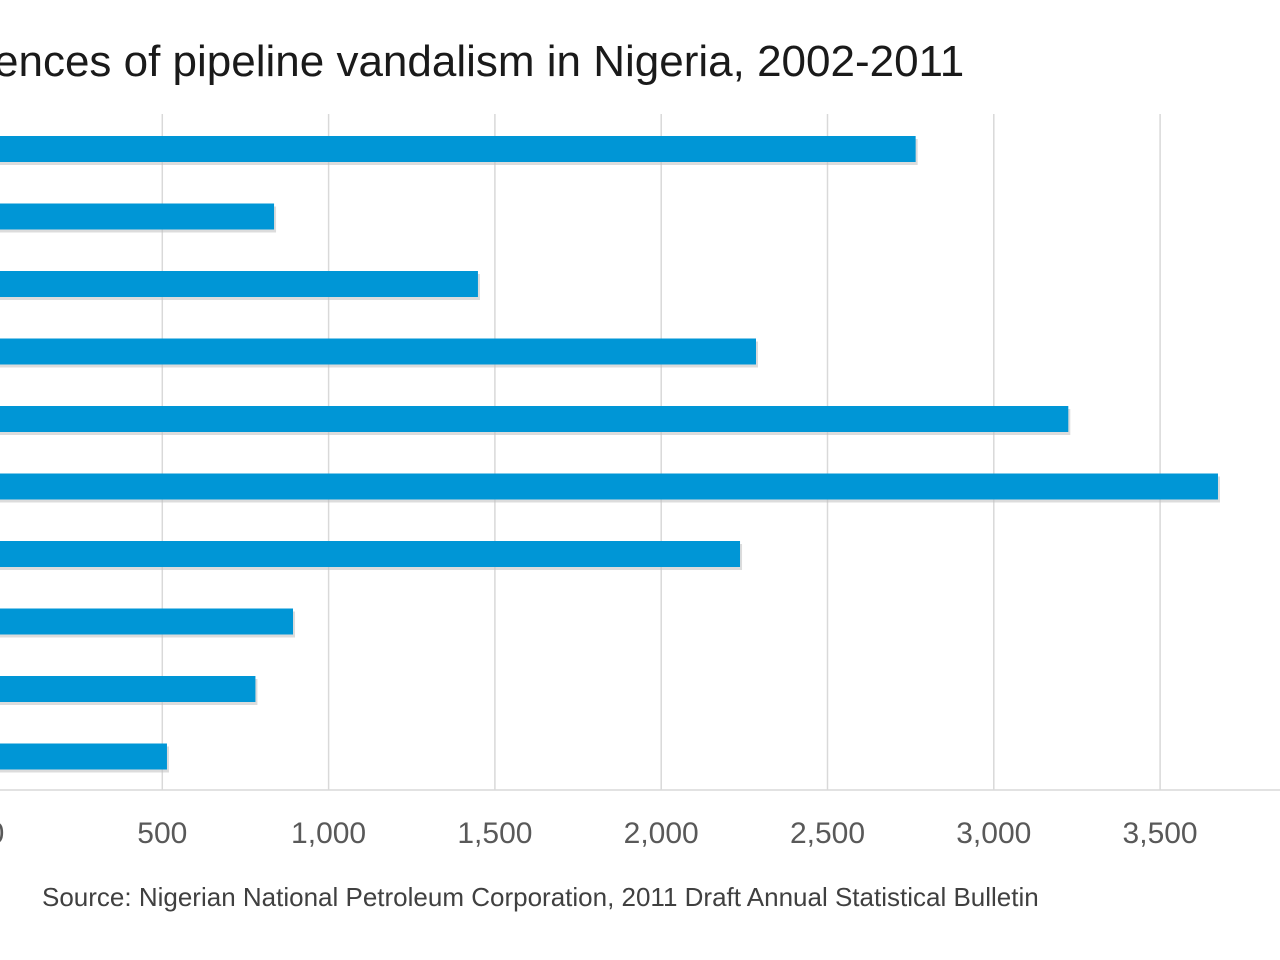 The height and width of the screenshot is (960, 1280). I want to click on x-tick-label: 2,000, so click(661, 833).